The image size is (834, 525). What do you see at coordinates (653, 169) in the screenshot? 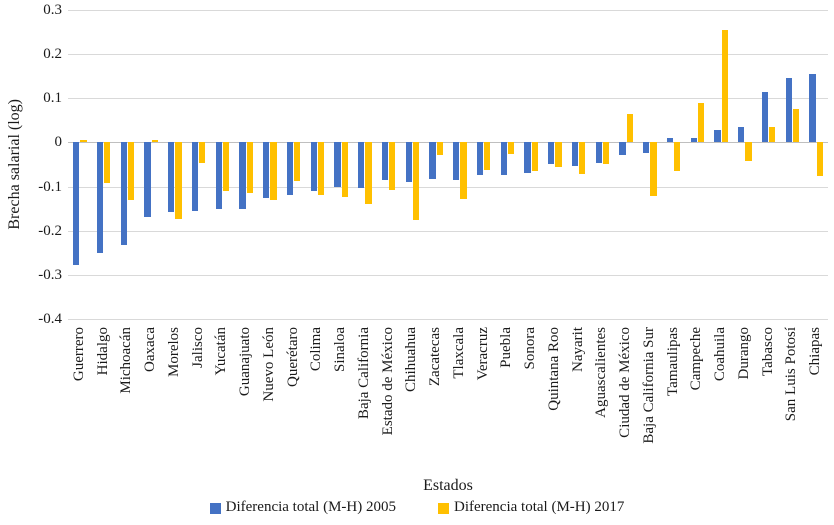
I see `bar-2017-baja-california-sur` at bounding box center [653, 169].